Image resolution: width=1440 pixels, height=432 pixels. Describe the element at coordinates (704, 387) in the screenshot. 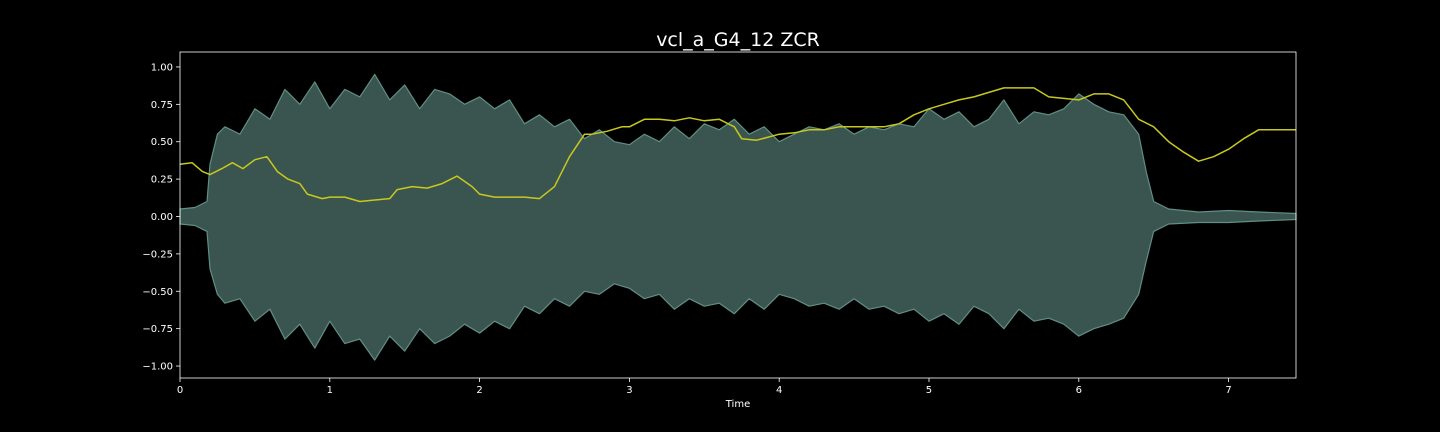

I see `x-axis: 0 1 2 3 4 5 6 7` at that location.